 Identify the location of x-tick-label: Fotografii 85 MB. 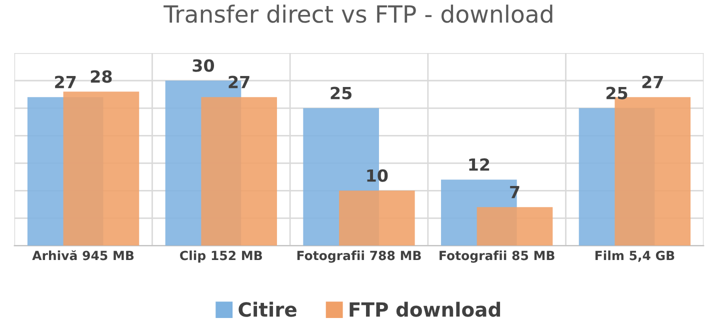
(497, 256).